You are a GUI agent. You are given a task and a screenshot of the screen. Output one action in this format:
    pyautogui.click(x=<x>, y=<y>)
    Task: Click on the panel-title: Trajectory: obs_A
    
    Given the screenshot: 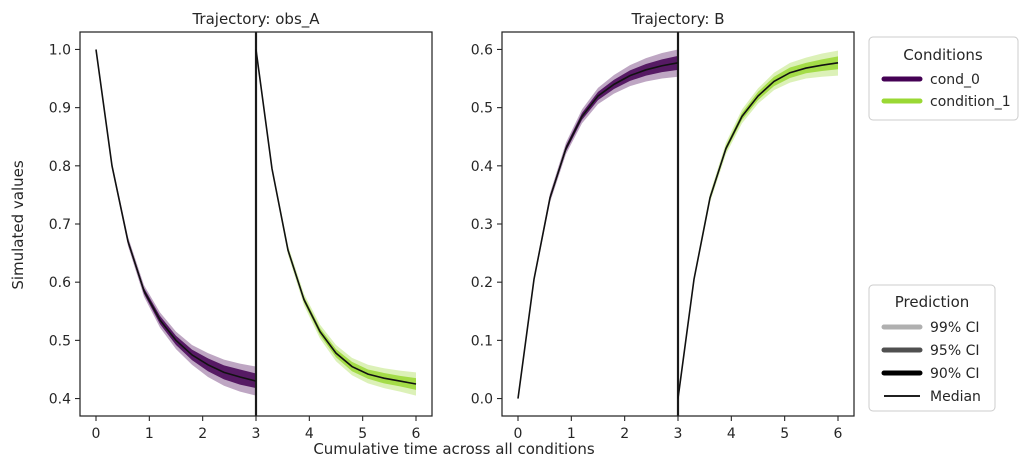 What is the action you would take?
    pyautogui.click(x=255, y=19)
    